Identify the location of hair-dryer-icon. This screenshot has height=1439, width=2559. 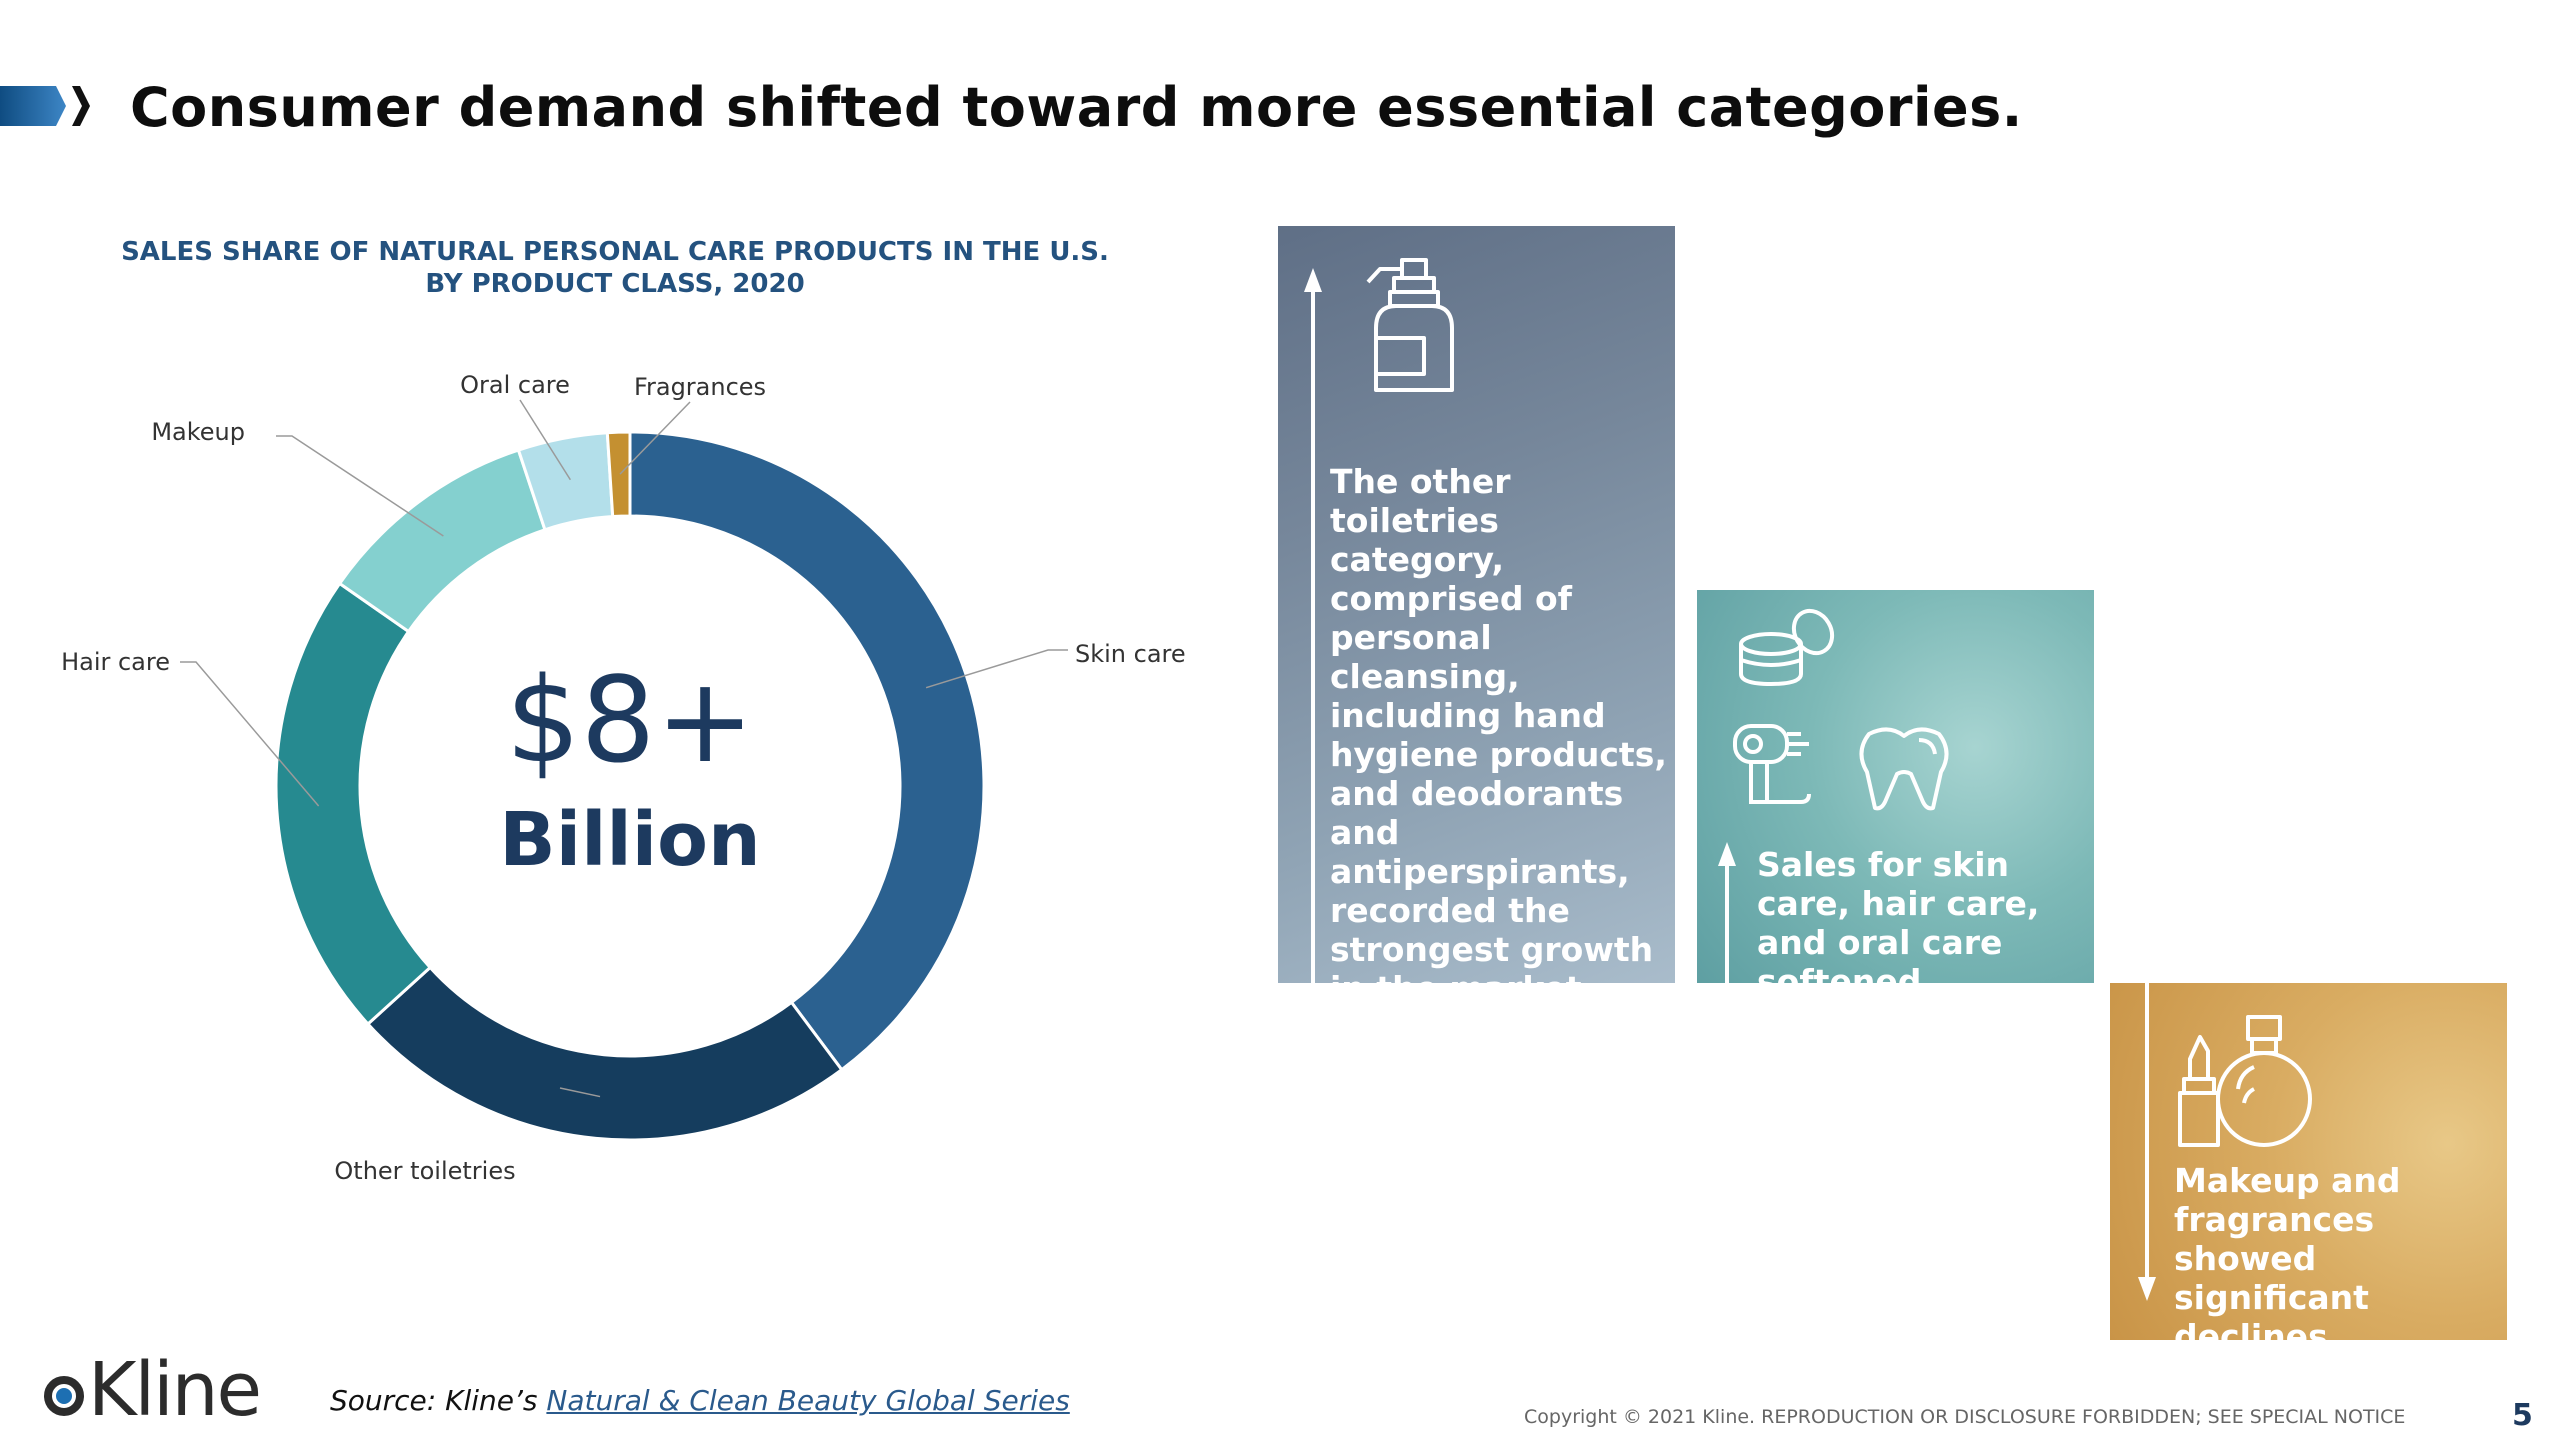
(1772, 764).